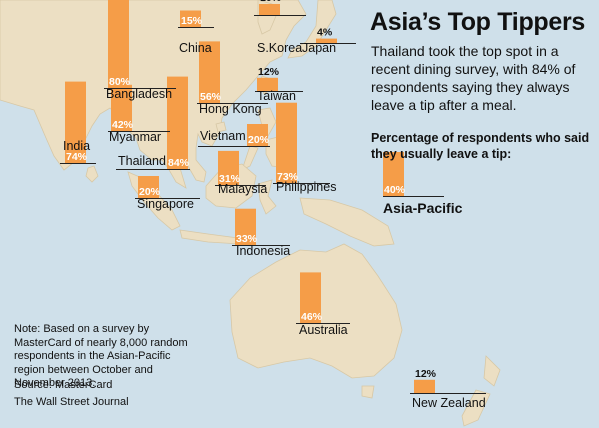  What do you see at coordinates (306, 187) in the screenshot?
I see `category-label-philippines: Philippines` at bounding box center [306, 187].